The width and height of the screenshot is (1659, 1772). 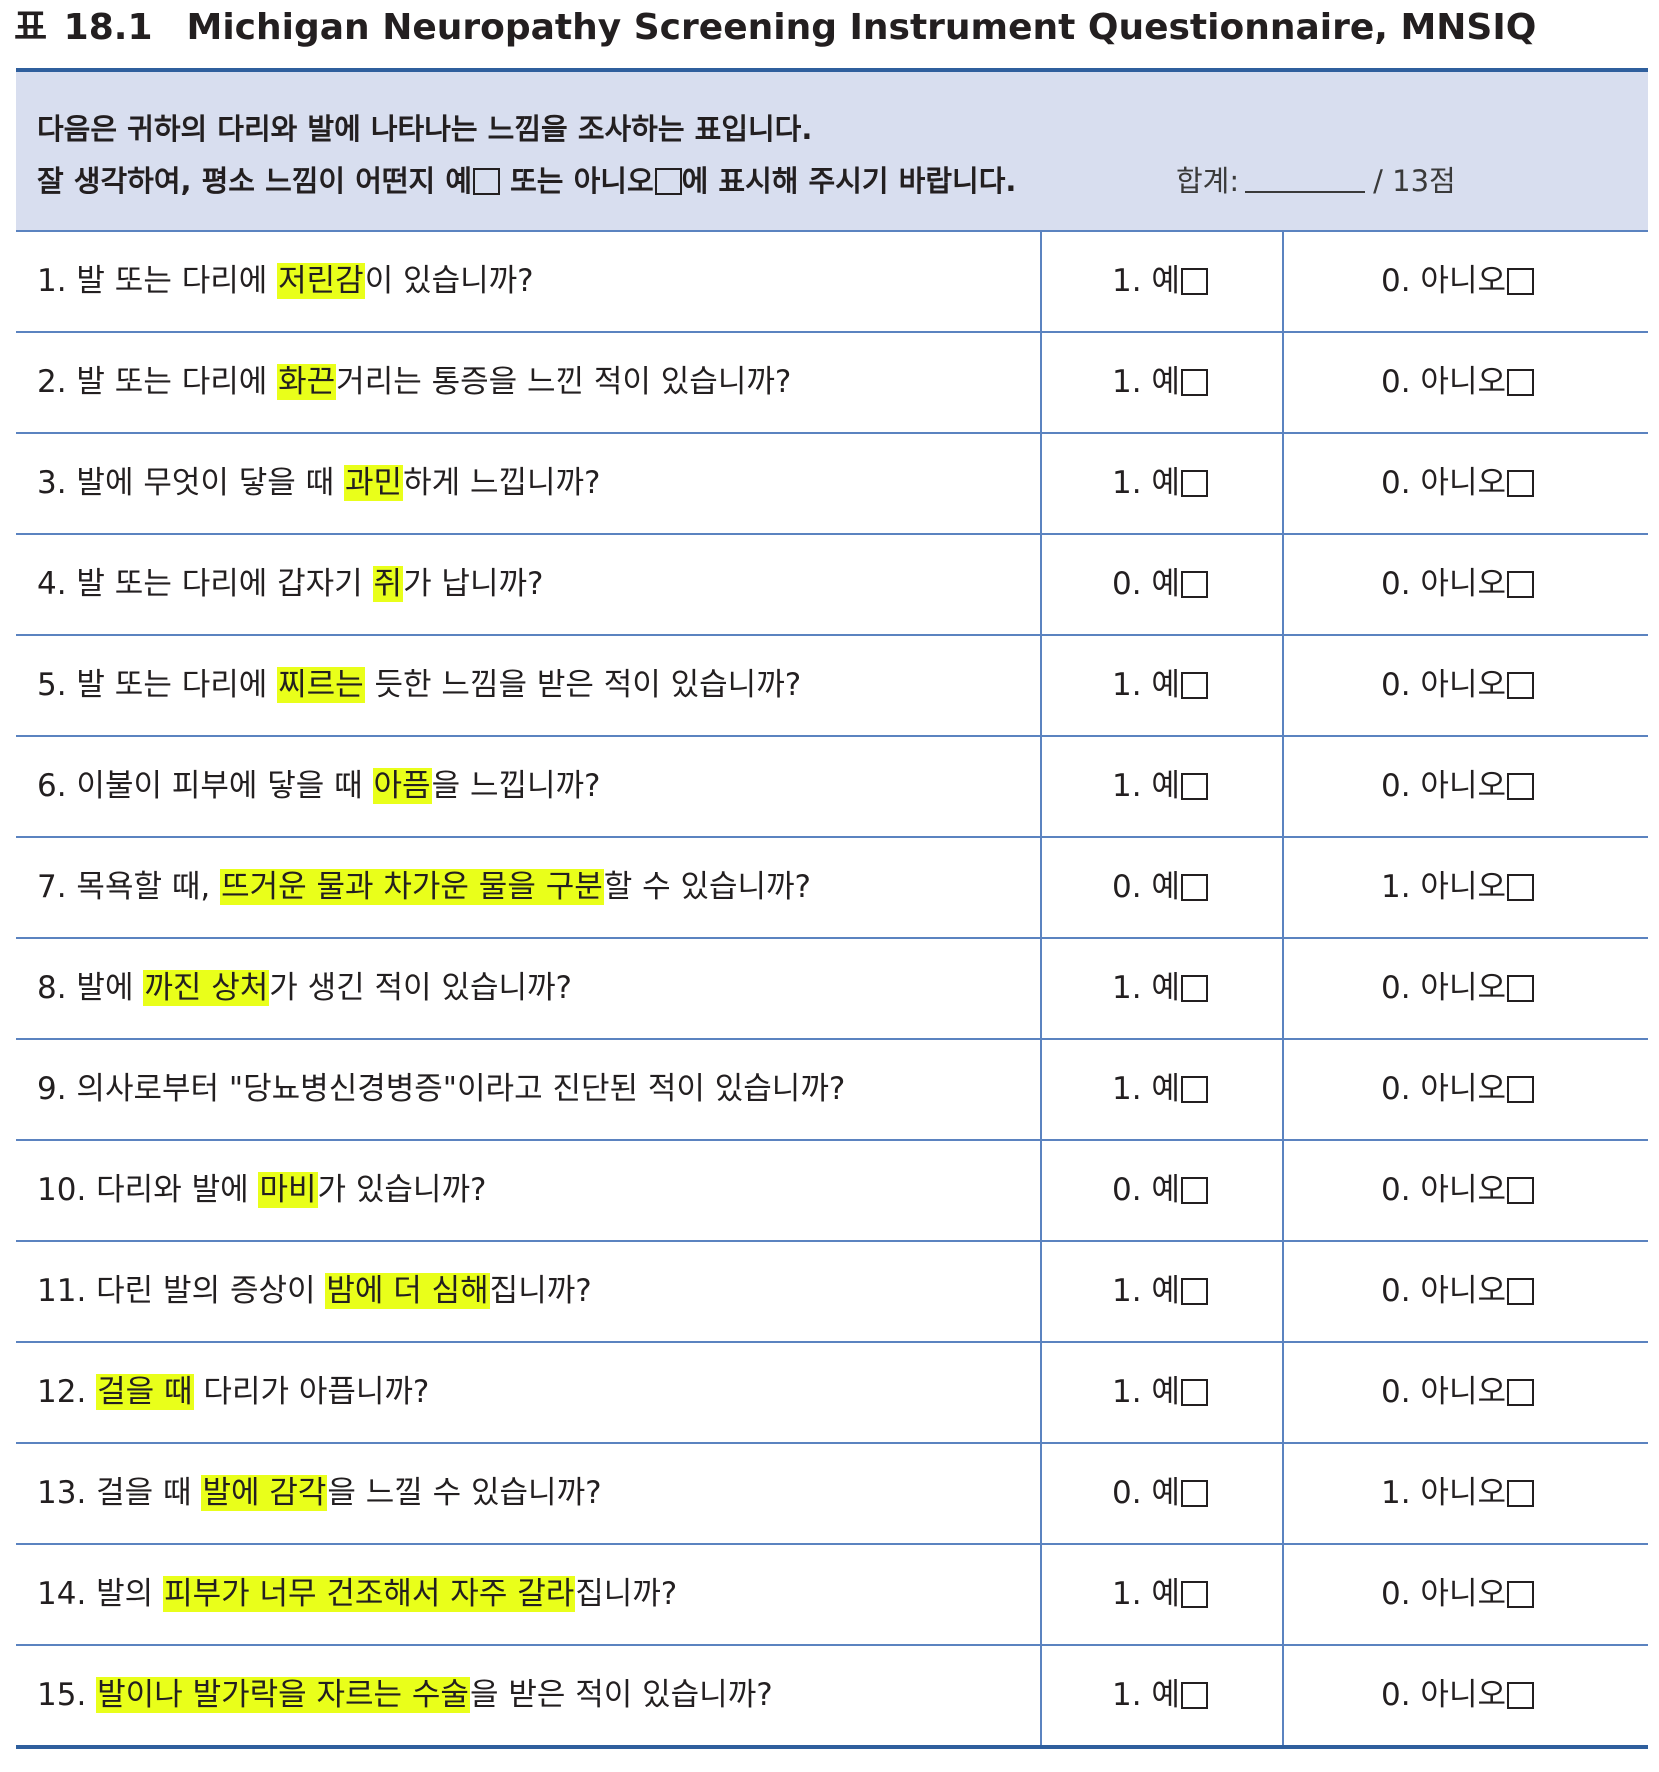 What do you see at coordinates (832, 1494) in the screenshot?
I see `question-row: 13. 걸을 때 발에 감각을 느낄 수 있습니까? 0. 예 1. 아니오` at bounding box center [832, 1494].